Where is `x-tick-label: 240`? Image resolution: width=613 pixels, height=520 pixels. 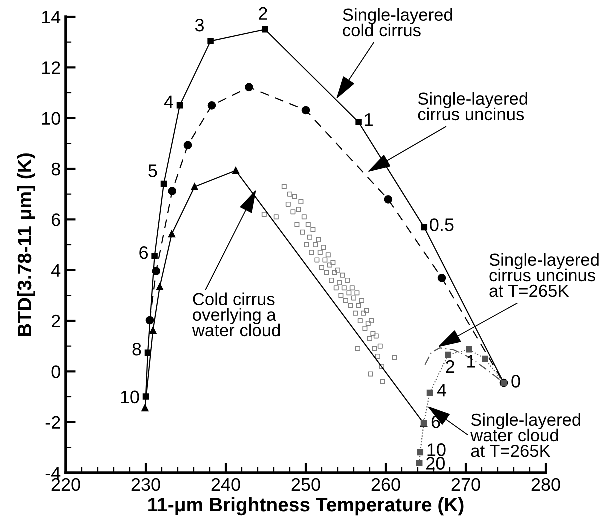 x-tick-label: 240 is located at coordinates (226, 485).